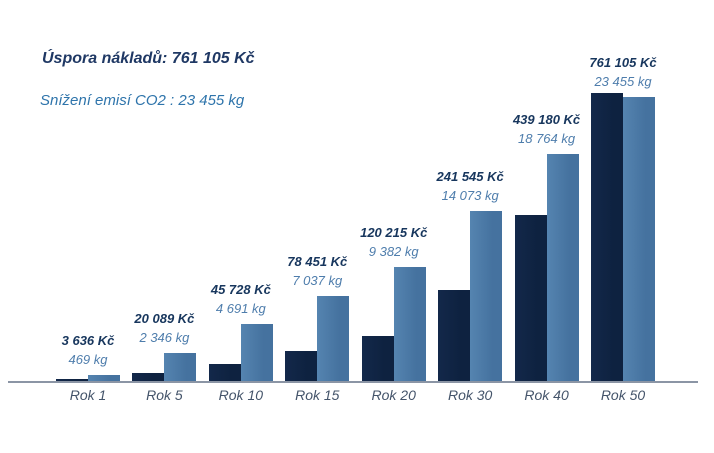 This screenshot has width=714, height=453. I want to click on co2-value-label: 4 691 kg, so click(240, 309).